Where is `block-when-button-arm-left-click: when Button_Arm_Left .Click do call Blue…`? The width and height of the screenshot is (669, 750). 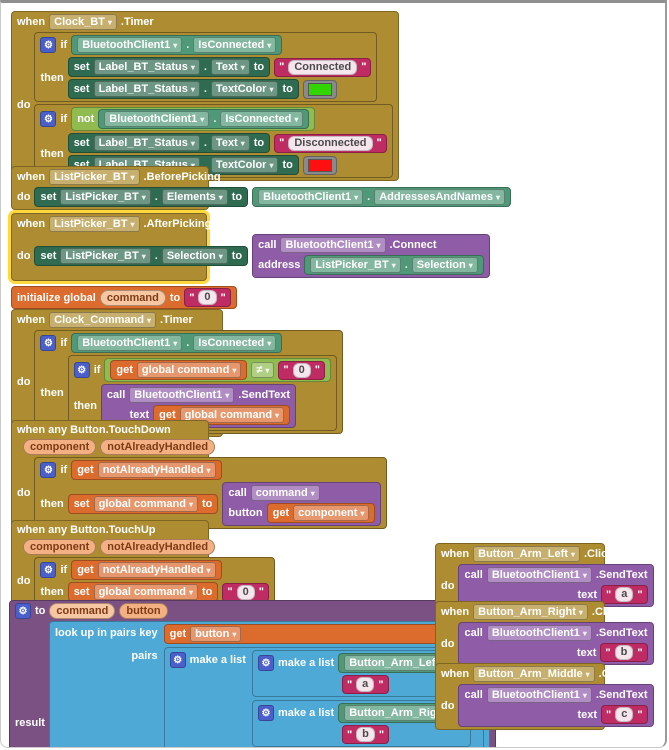
block-when-button-arm-left-click: when Button_Arm_Left .Click do call Blue… is located at coordinates (544, 576).